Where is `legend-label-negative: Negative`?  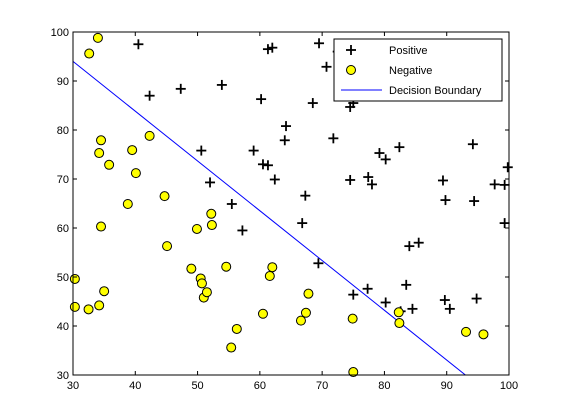
legend-label-negative: Negative is located at coordinates (410, 71).